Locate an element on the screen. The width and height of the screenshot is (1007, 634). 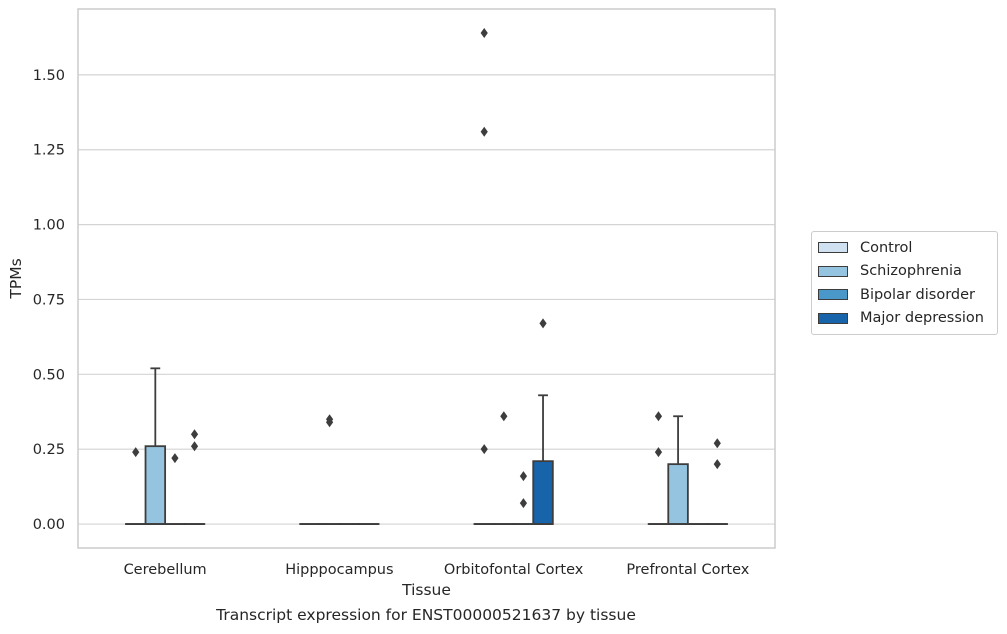
legend-item: Control is located at coordinates (904, 248).